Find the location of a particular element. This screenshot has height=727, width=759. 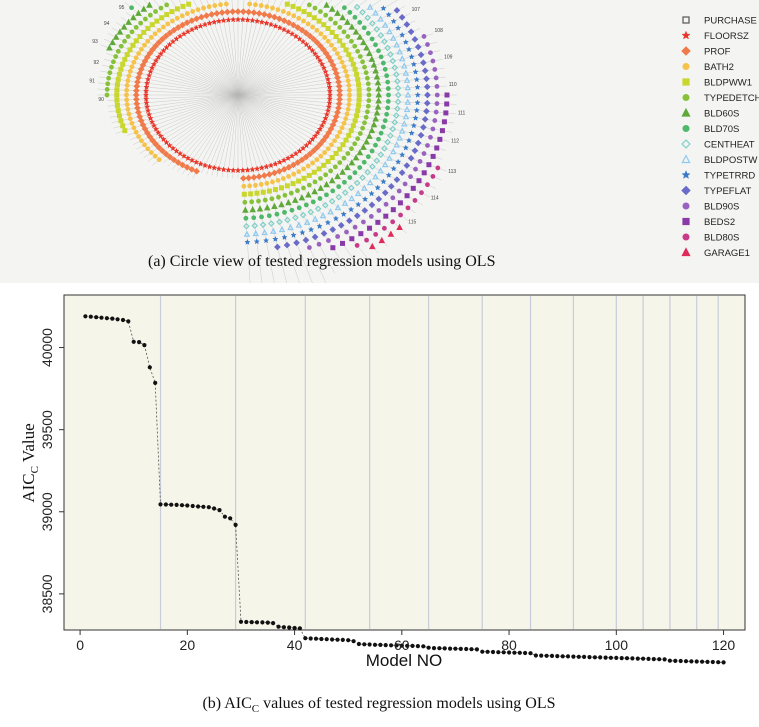

legend-label: TYPEDETCH is located at coordinates (731, 98).